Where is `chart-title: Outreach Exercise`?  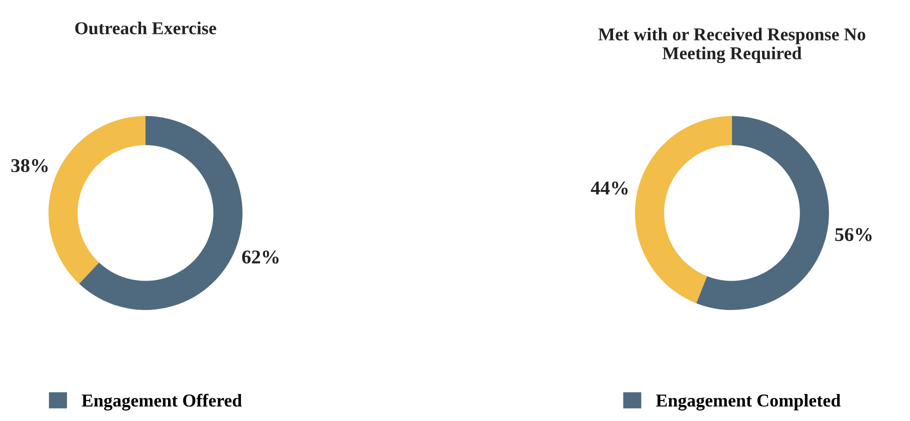
chart-title: Outreach Exercise is located at coordinates (145, 28).